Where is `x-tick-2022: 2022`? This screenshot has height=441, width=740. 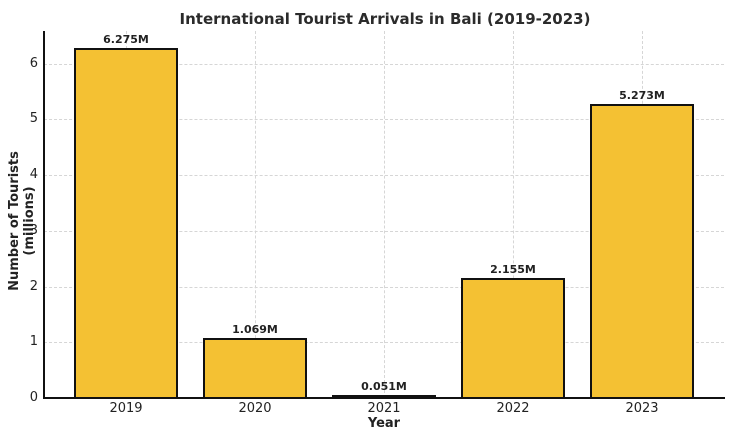
x-tick-2022: 2022 is located at coordinates (513, 408).